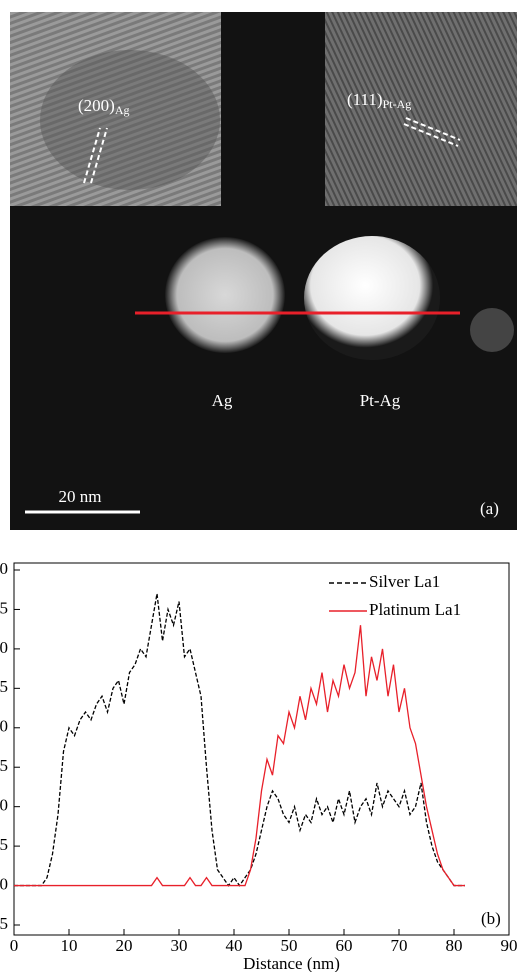 This screenshot has height=972, width=517. What do you see at coordinates (4, 568) in the screenshot?
I see `y-tick-label: 40` at bounding box center [4, 568].